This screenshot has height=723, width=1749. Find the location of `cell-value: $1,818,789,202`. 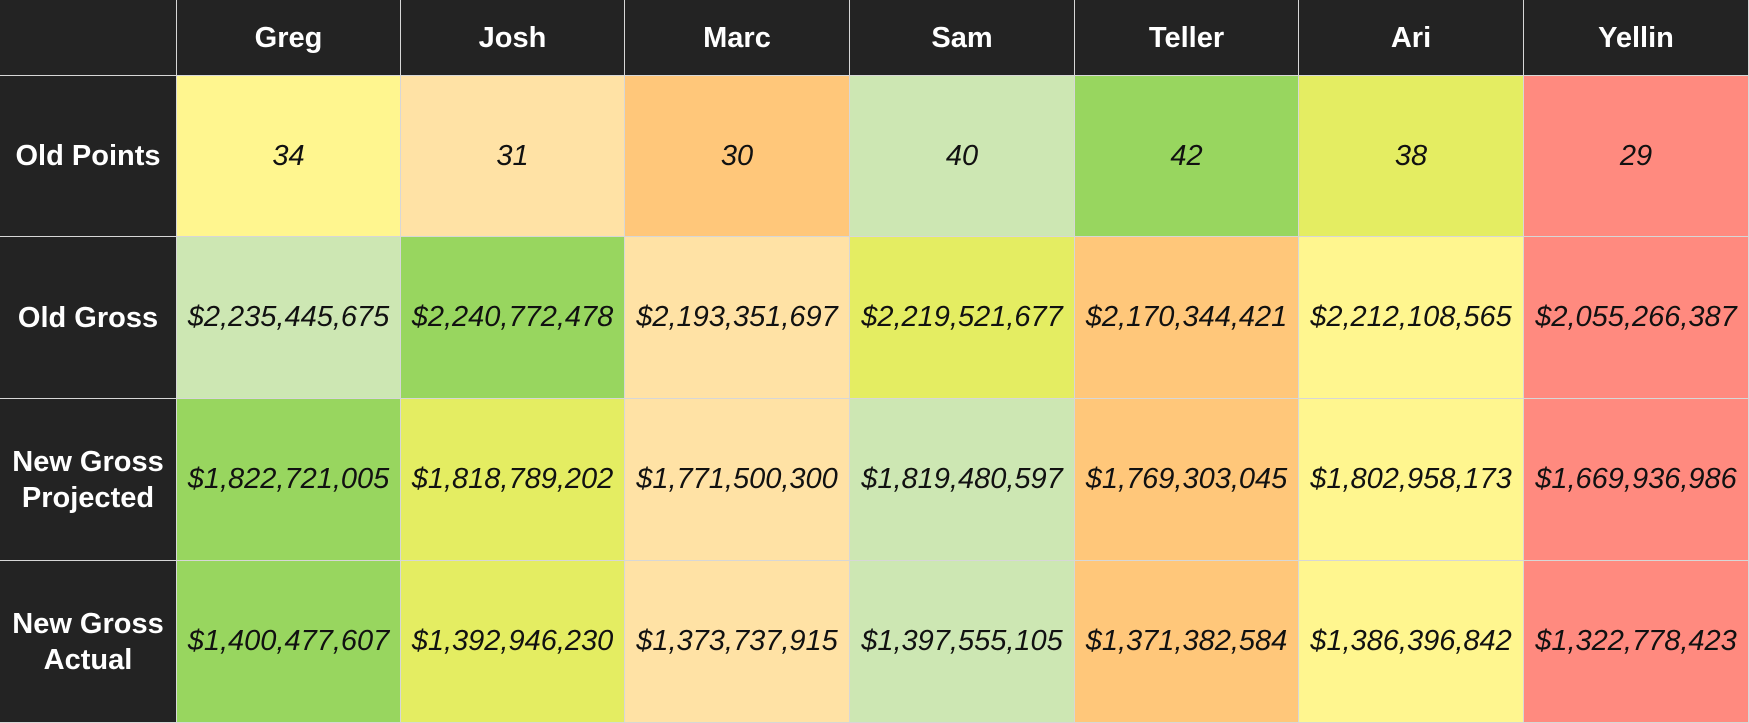

cell-value: $1,818,789,202 is located at coordinates (512, 479).